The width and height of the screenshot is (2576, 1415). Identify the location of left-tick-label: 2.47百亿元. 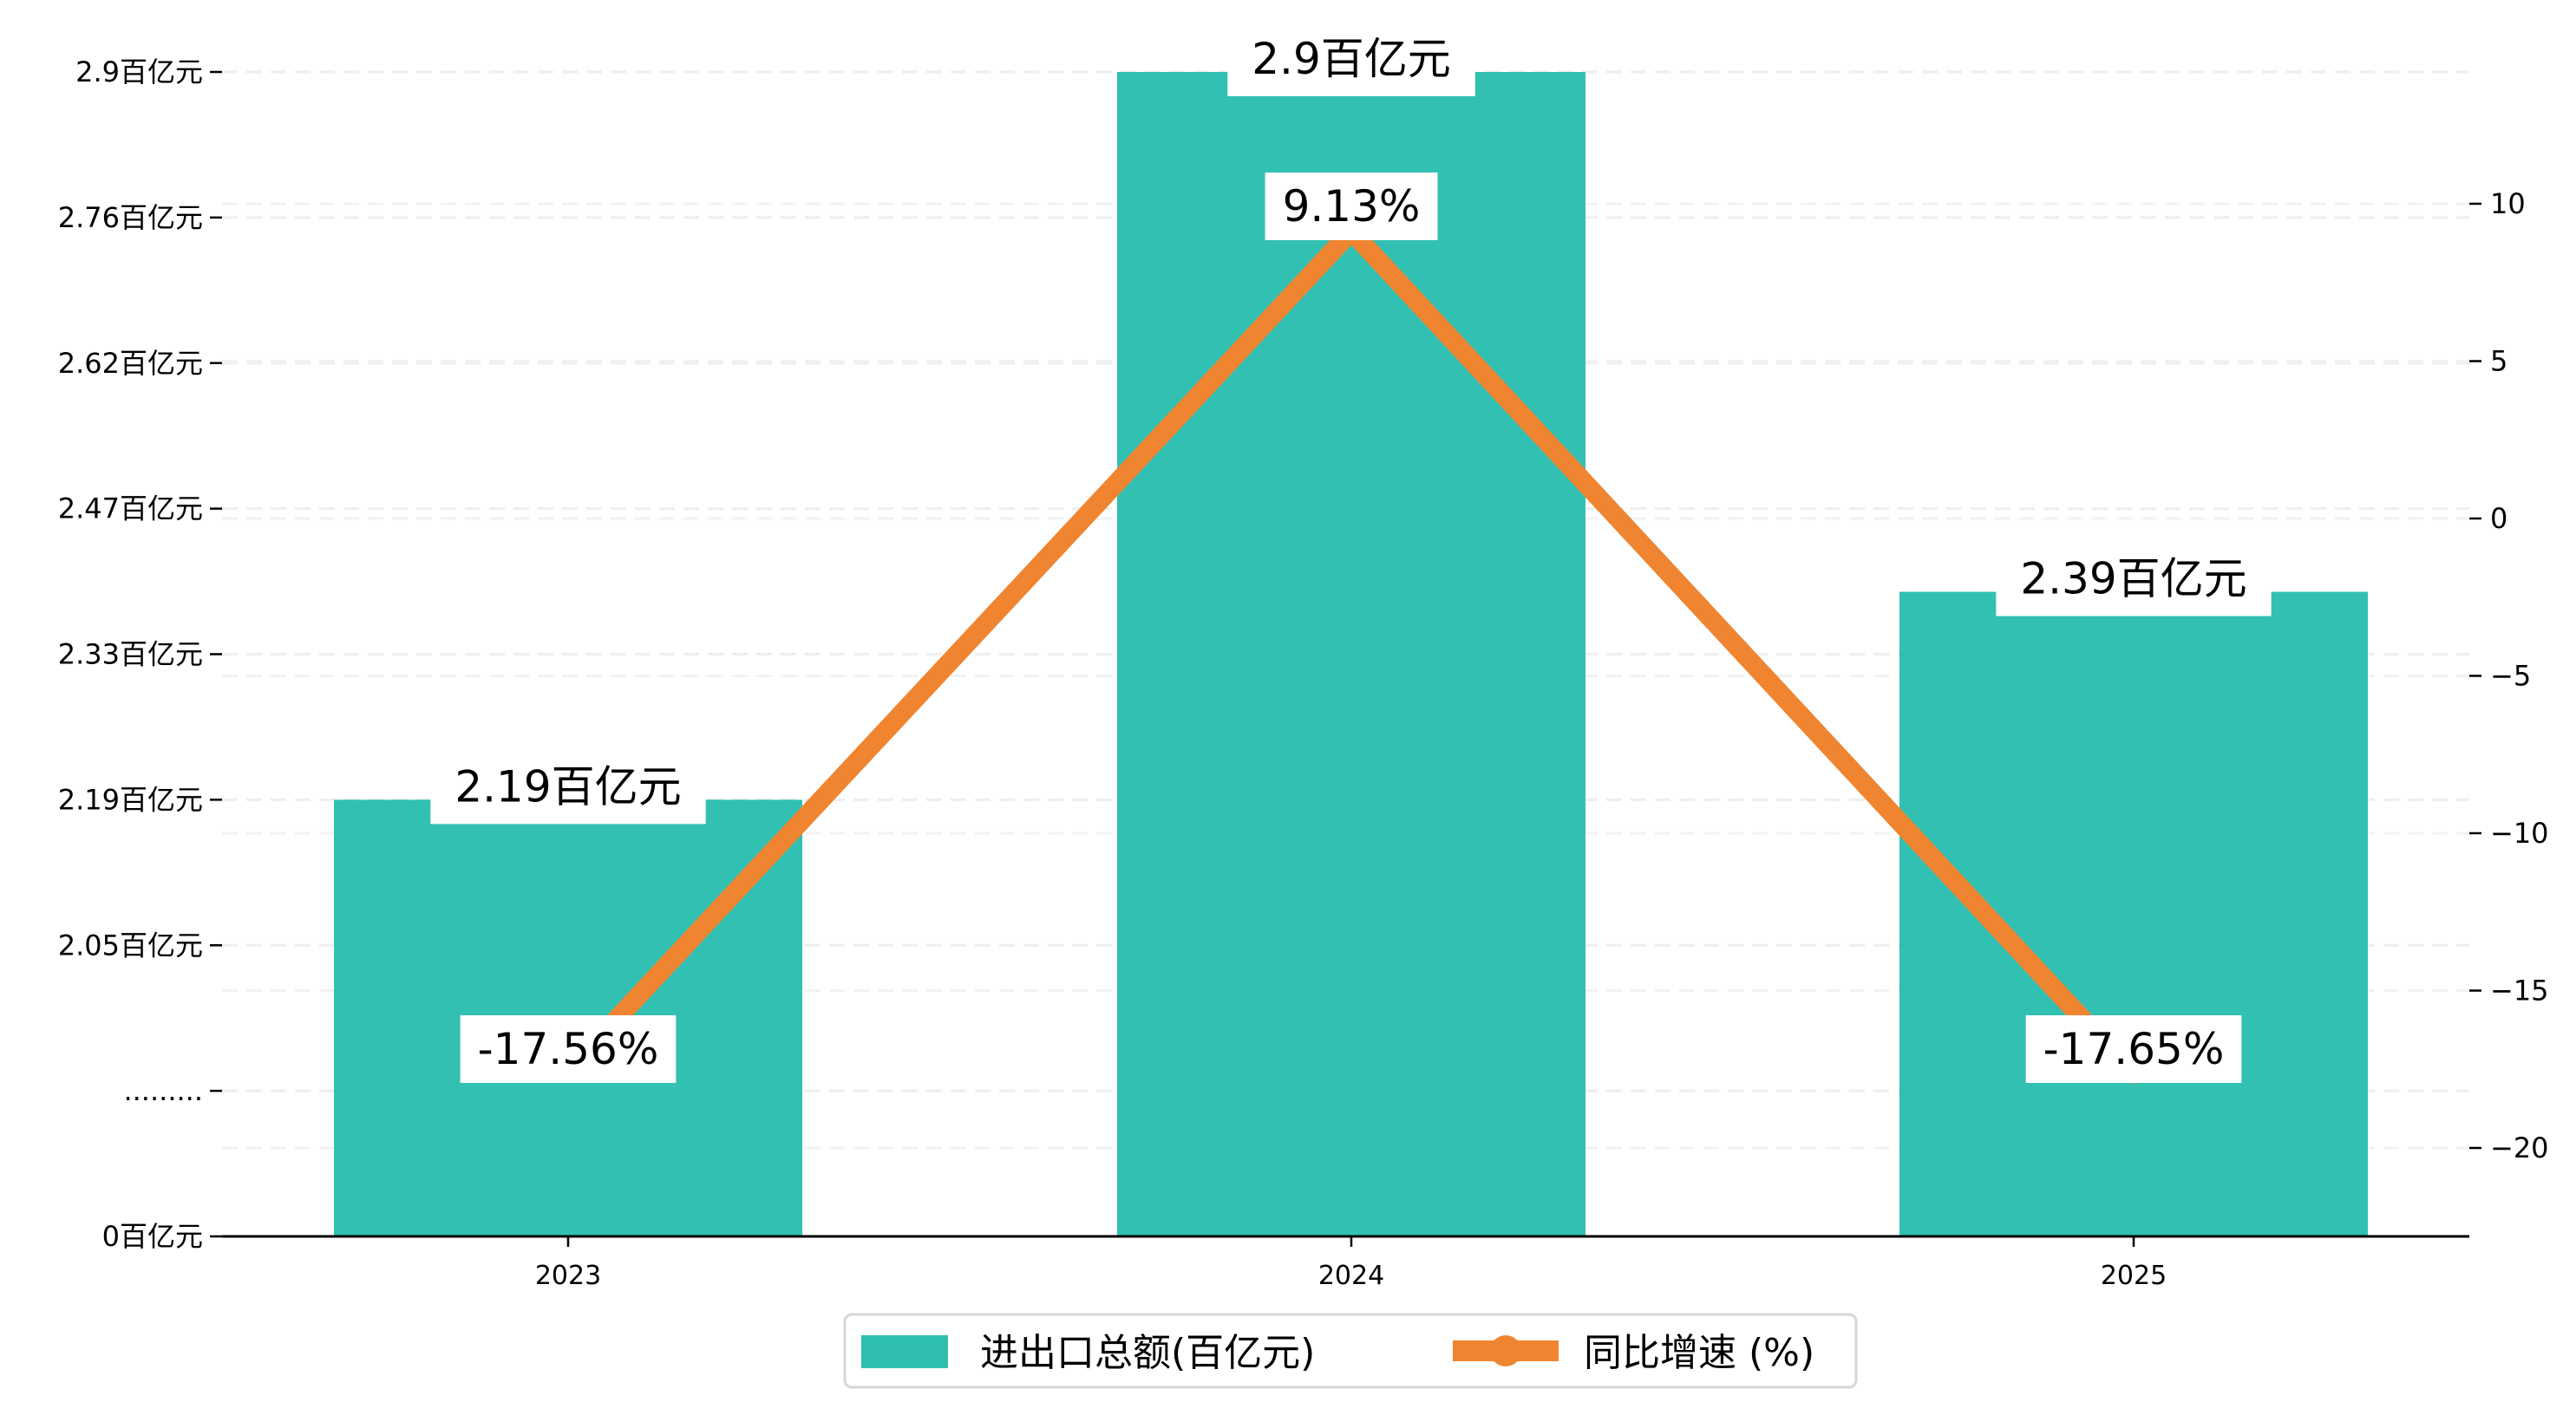
(130, 508).